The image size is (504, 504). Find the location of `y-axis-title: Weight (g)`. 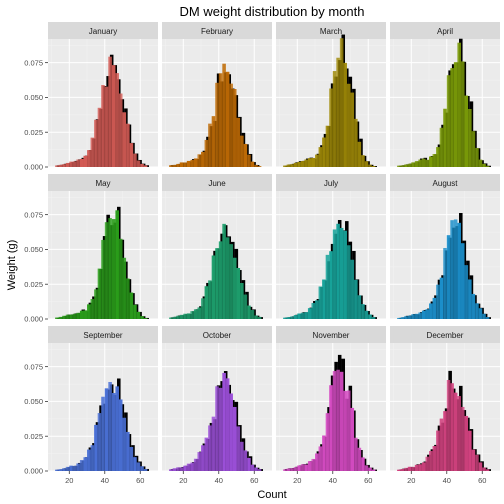

y-axis-title: Weight (g) is located at coordinates (12, 265).